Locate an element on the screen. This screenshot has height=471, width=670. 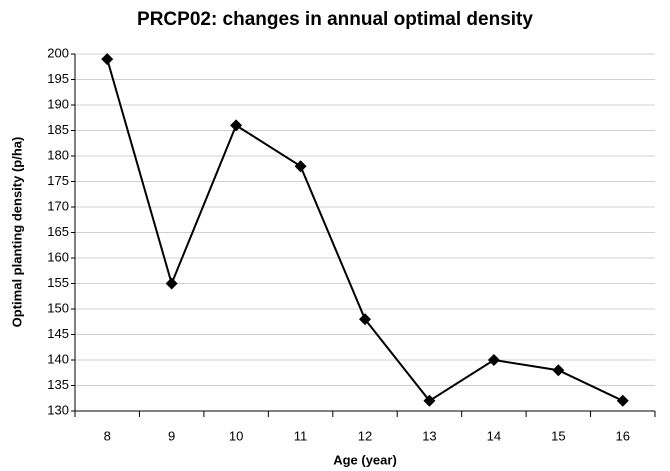
x-tick-label: 13 is located at coordinates (429, 435).